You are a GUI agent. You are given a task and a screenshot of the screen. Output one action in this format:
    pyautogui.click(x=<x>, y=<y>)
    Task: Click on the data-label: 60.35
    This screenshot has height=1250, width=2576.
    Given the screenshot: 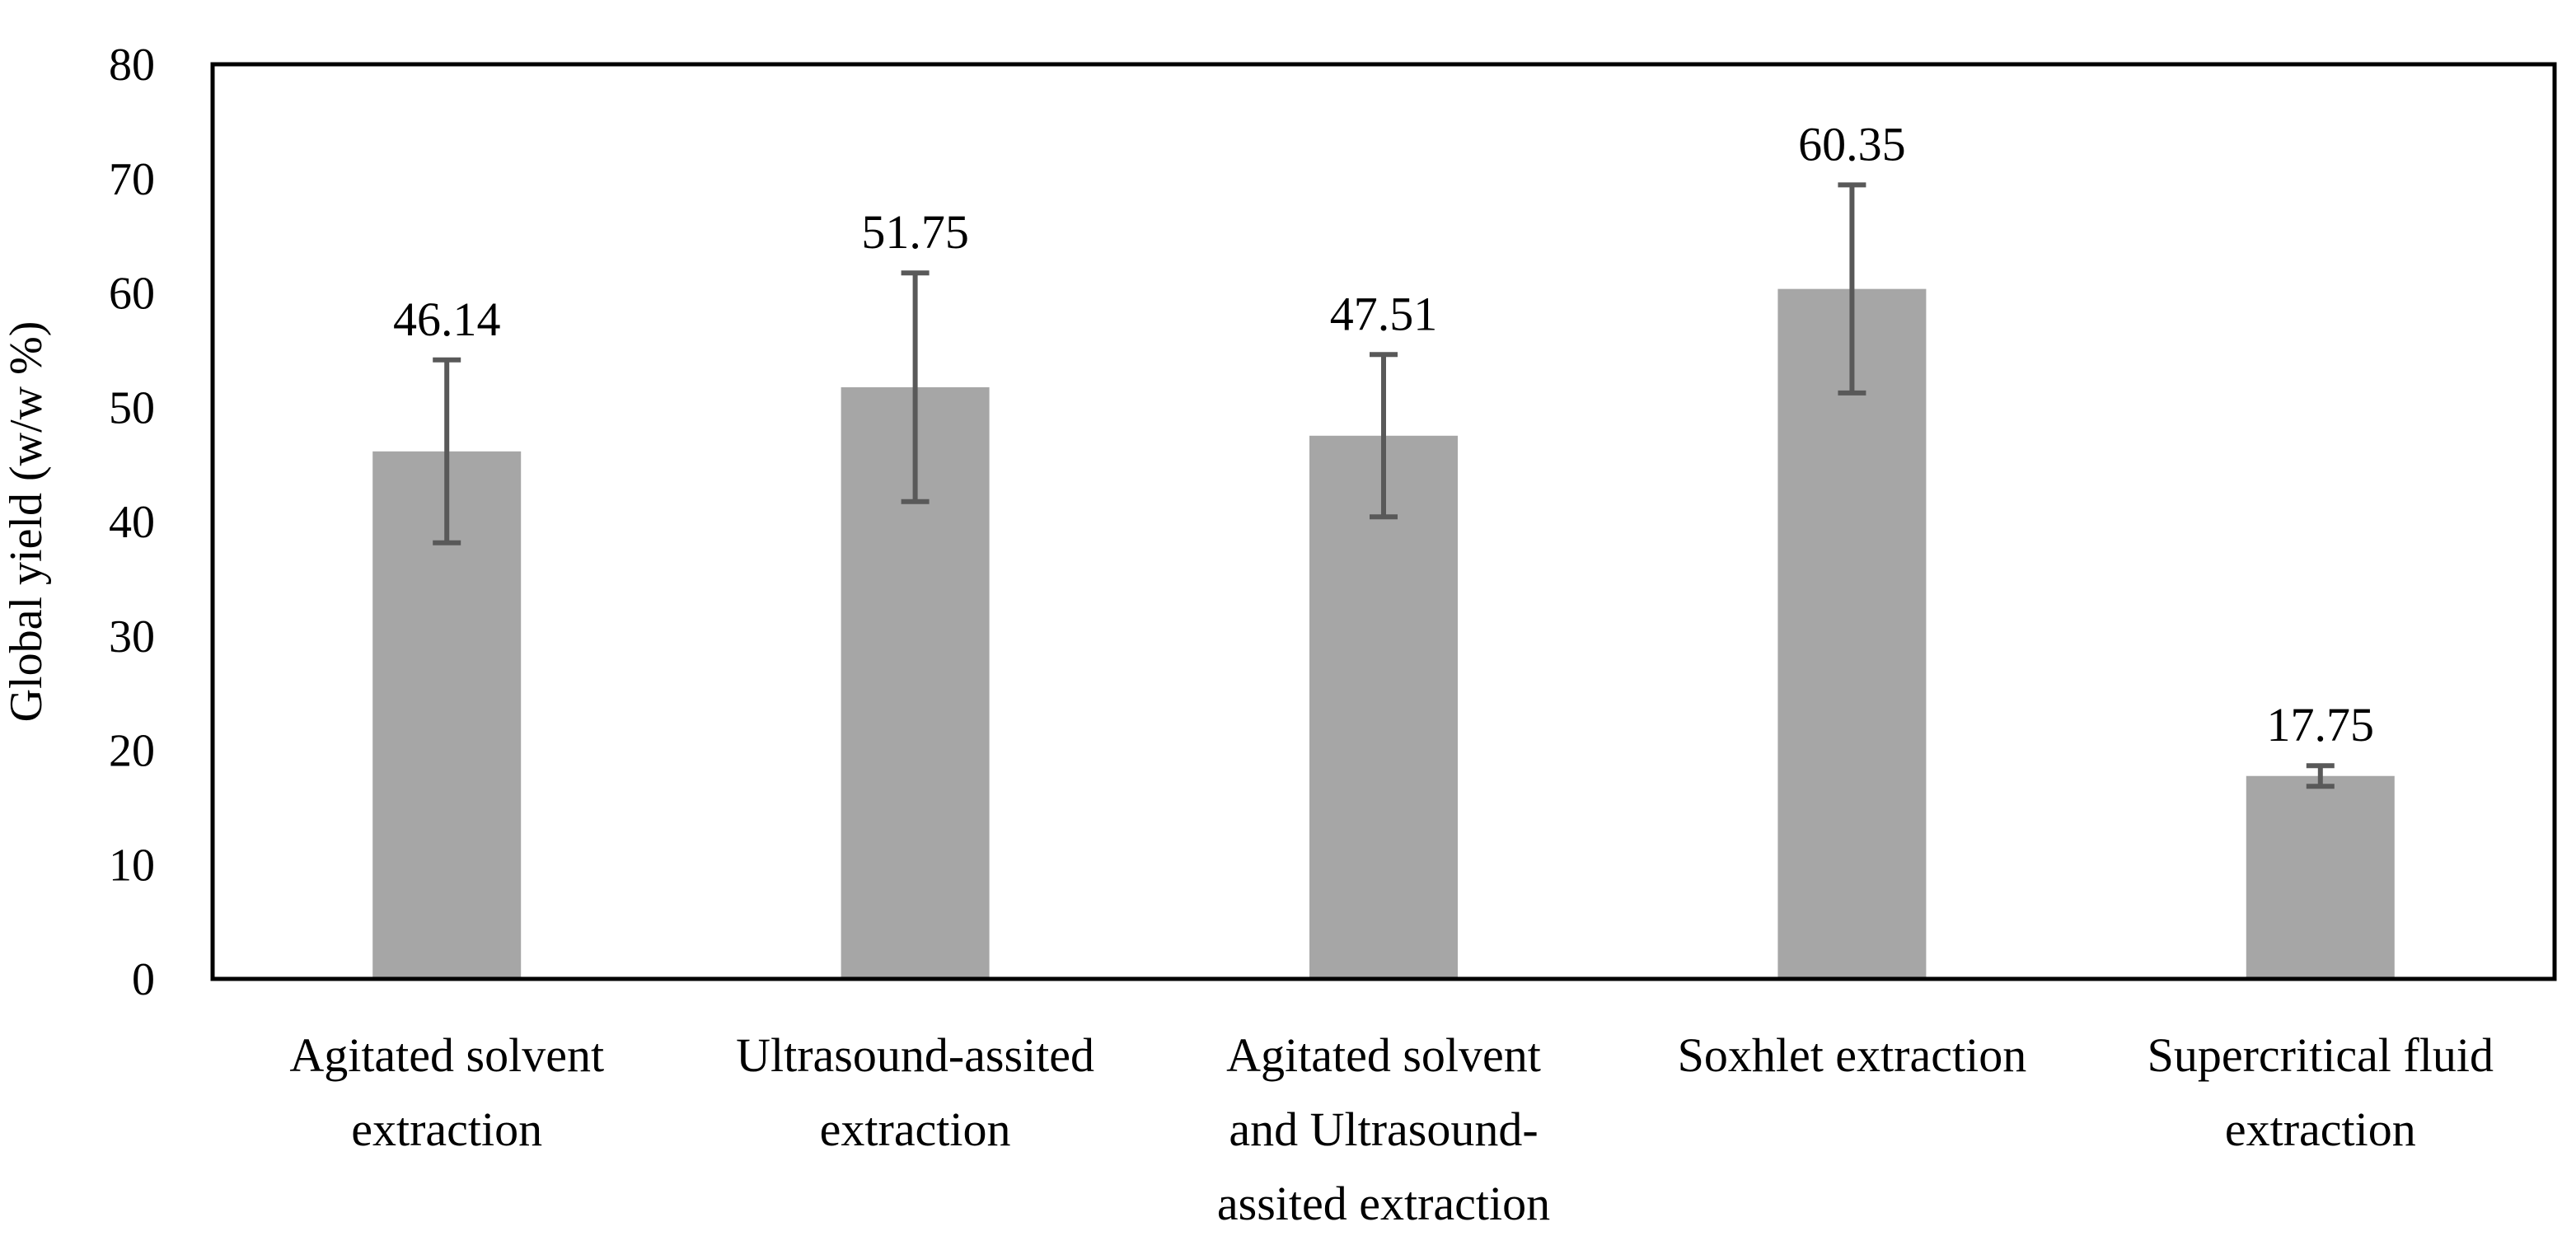 What is the action you would take?
    pyautogui.click(x=1852, y=144)
    